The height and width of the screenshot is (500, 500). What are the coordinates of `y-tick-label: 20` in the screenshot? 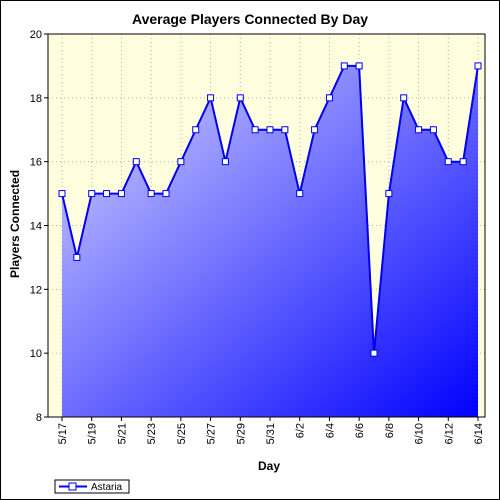 It's located at (36, 35).